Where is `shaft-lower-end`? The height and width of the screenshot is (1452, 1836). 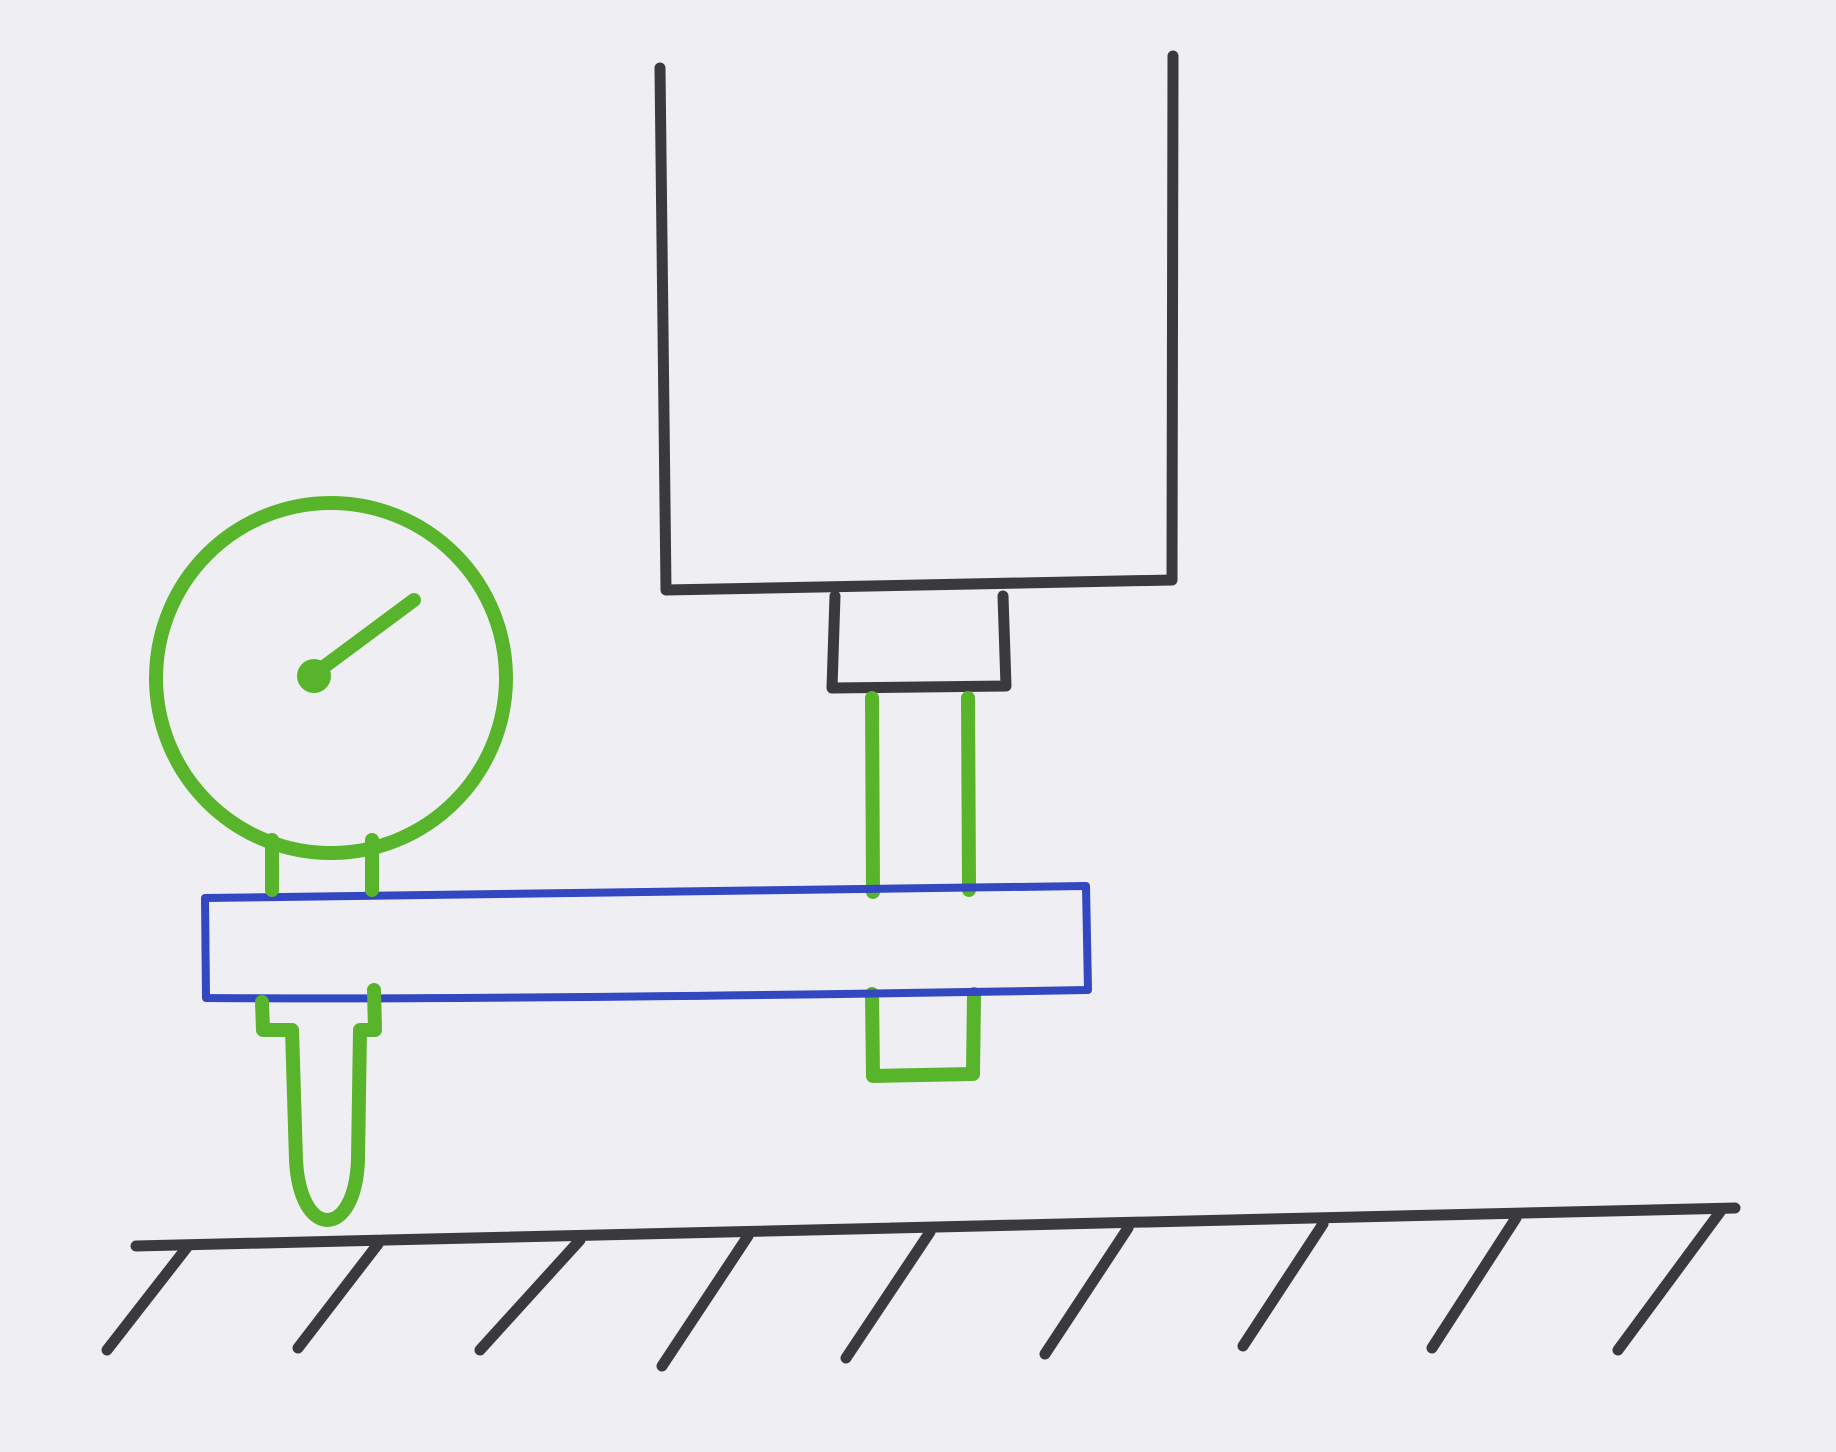 shaft-lower-end is located at coordinates (923, 1035).